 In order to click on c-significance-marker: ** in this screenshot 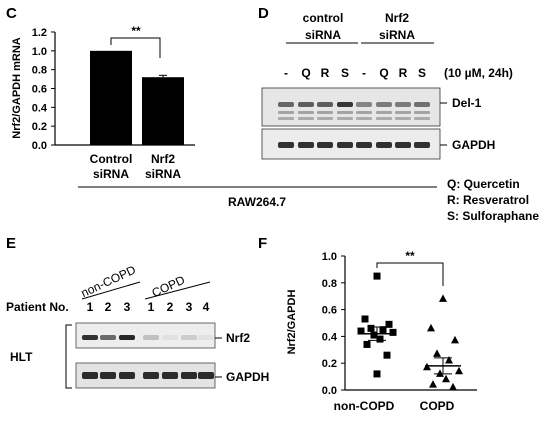, I will do `click(136, 31)`.